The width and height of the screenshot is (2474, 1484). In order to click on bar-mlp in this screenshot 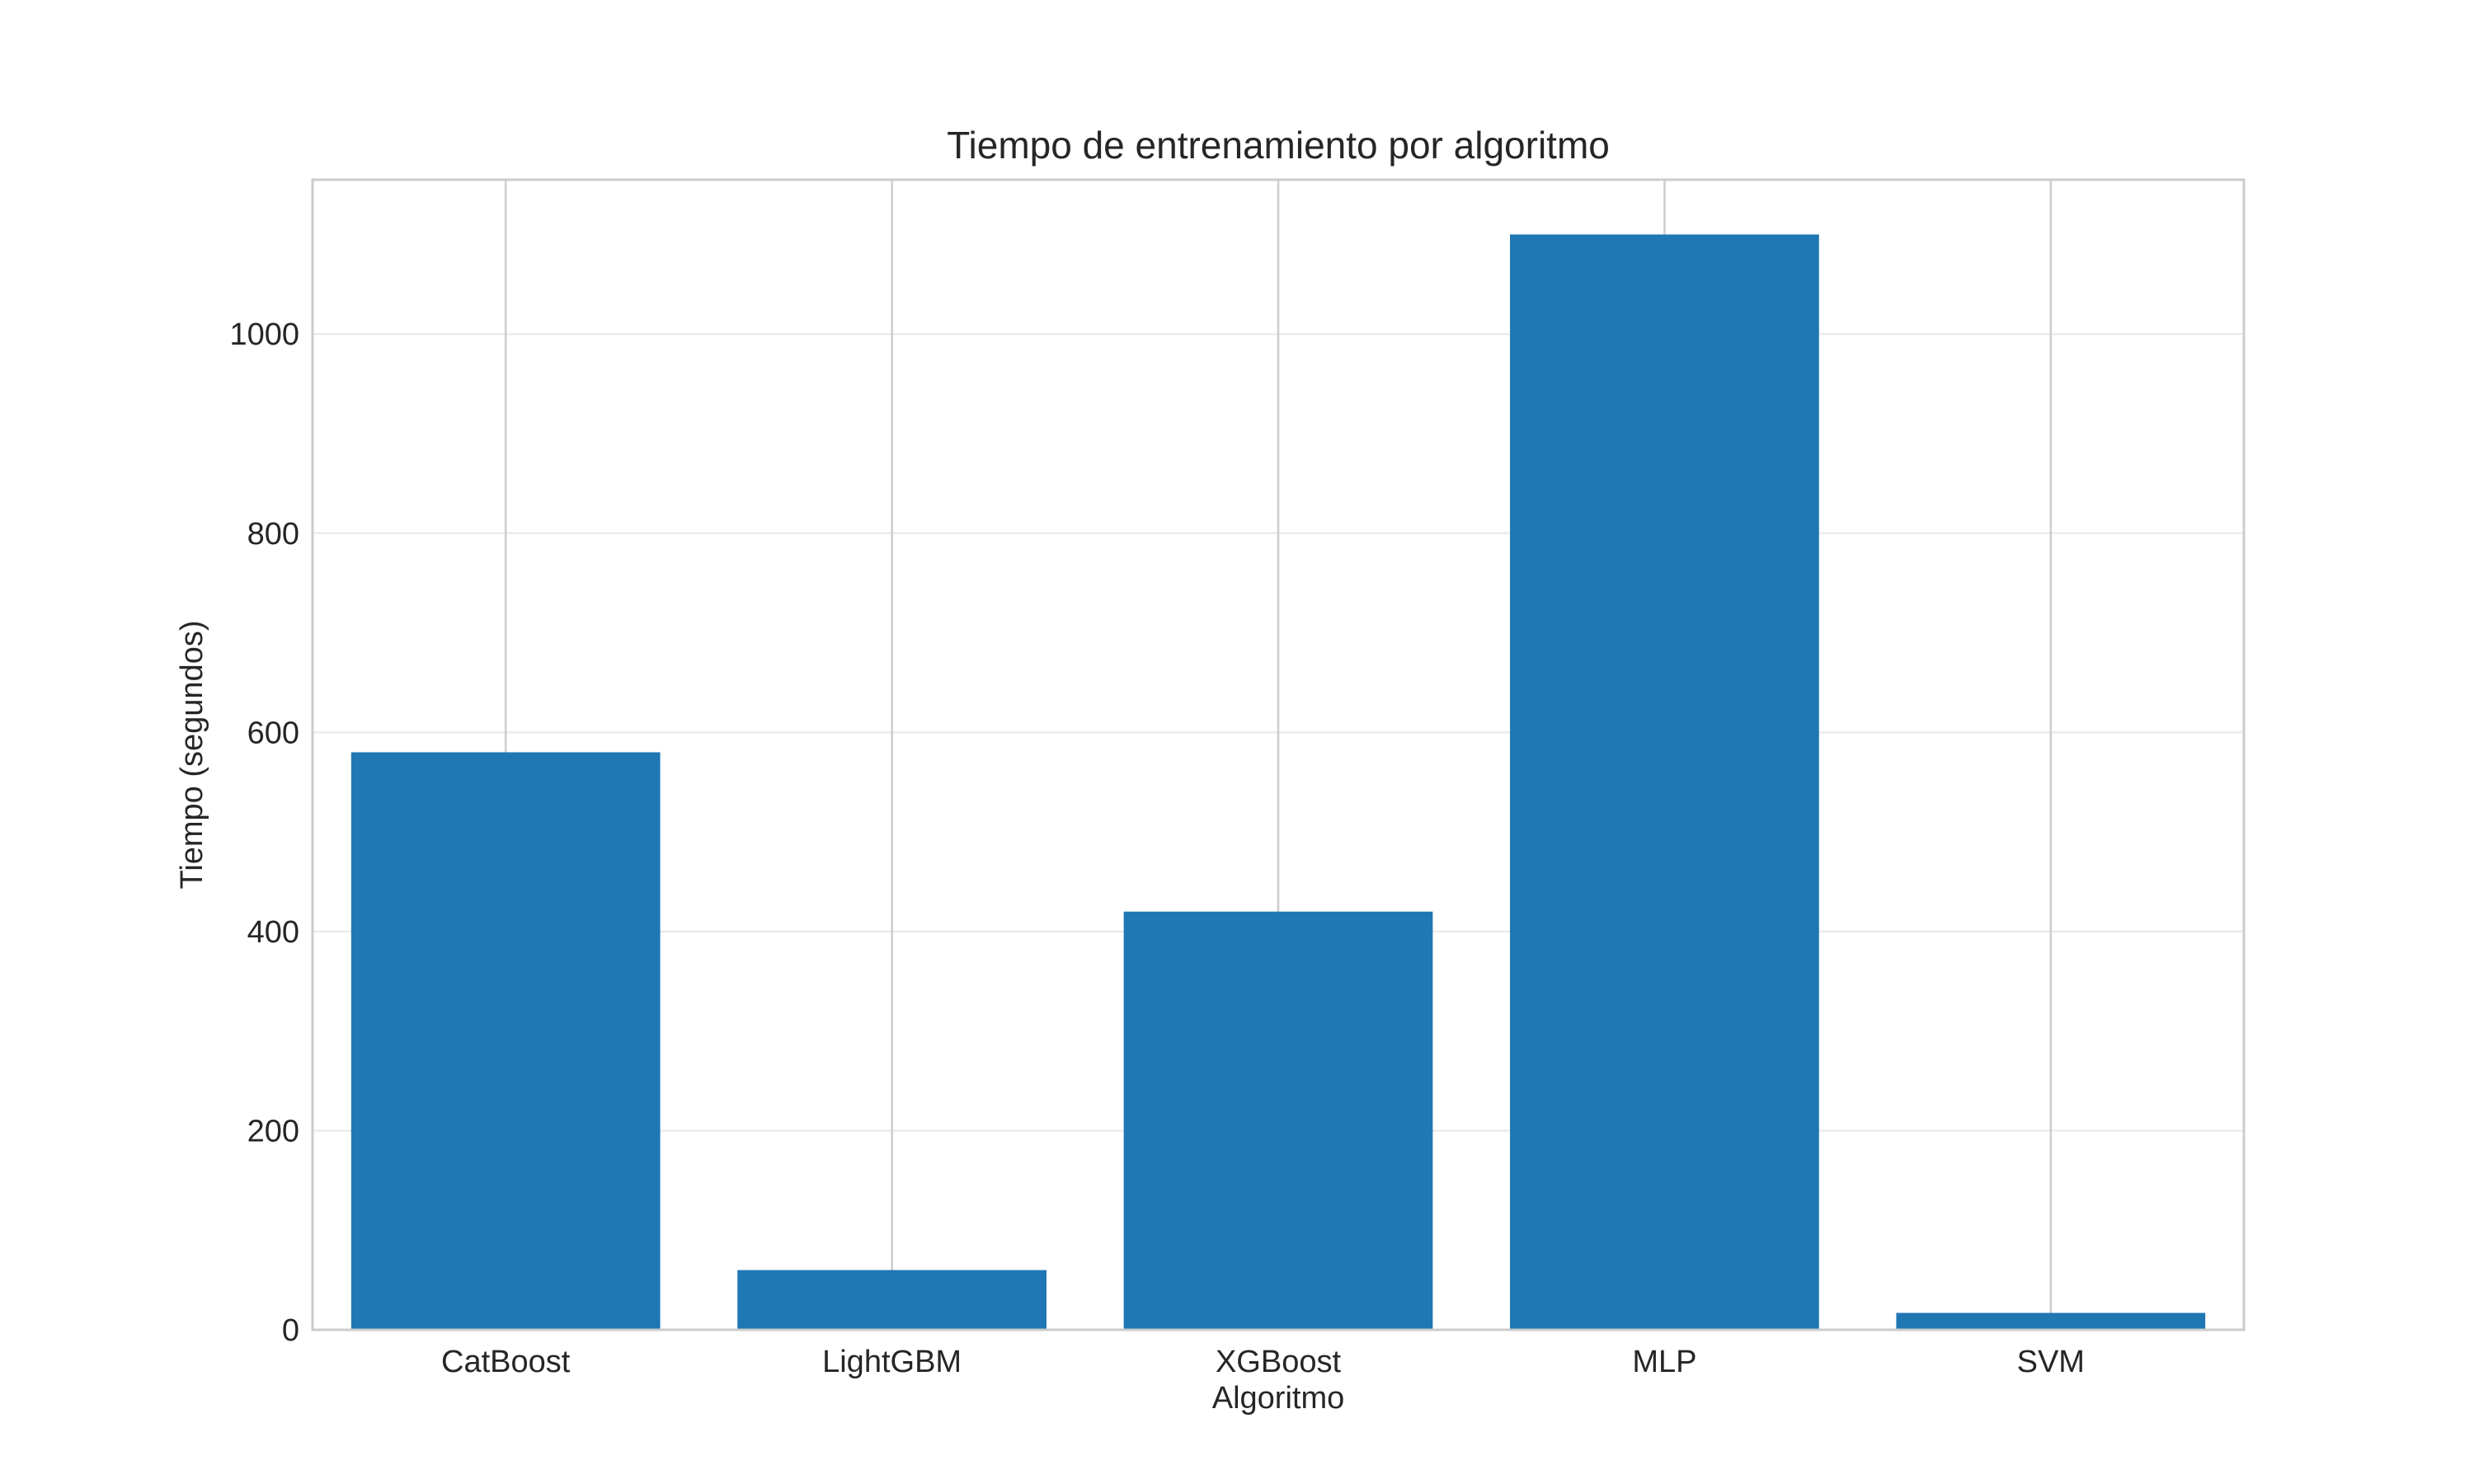, I will do `click(1664, 782)`.